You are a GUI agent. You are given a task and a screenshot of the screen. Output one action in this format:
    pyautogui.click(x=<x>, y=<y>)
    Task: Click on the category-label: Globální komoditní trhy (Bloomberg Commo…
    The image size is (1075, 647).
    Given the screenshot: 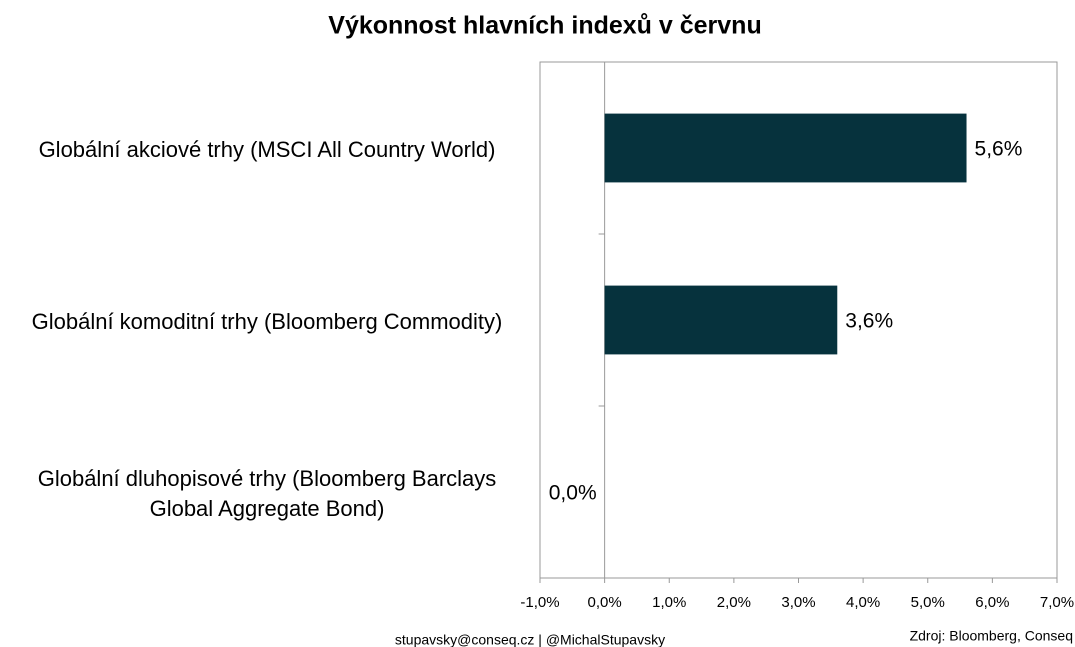 What is the action you would take?
    pyautogui.click(x=267, y=321)
    